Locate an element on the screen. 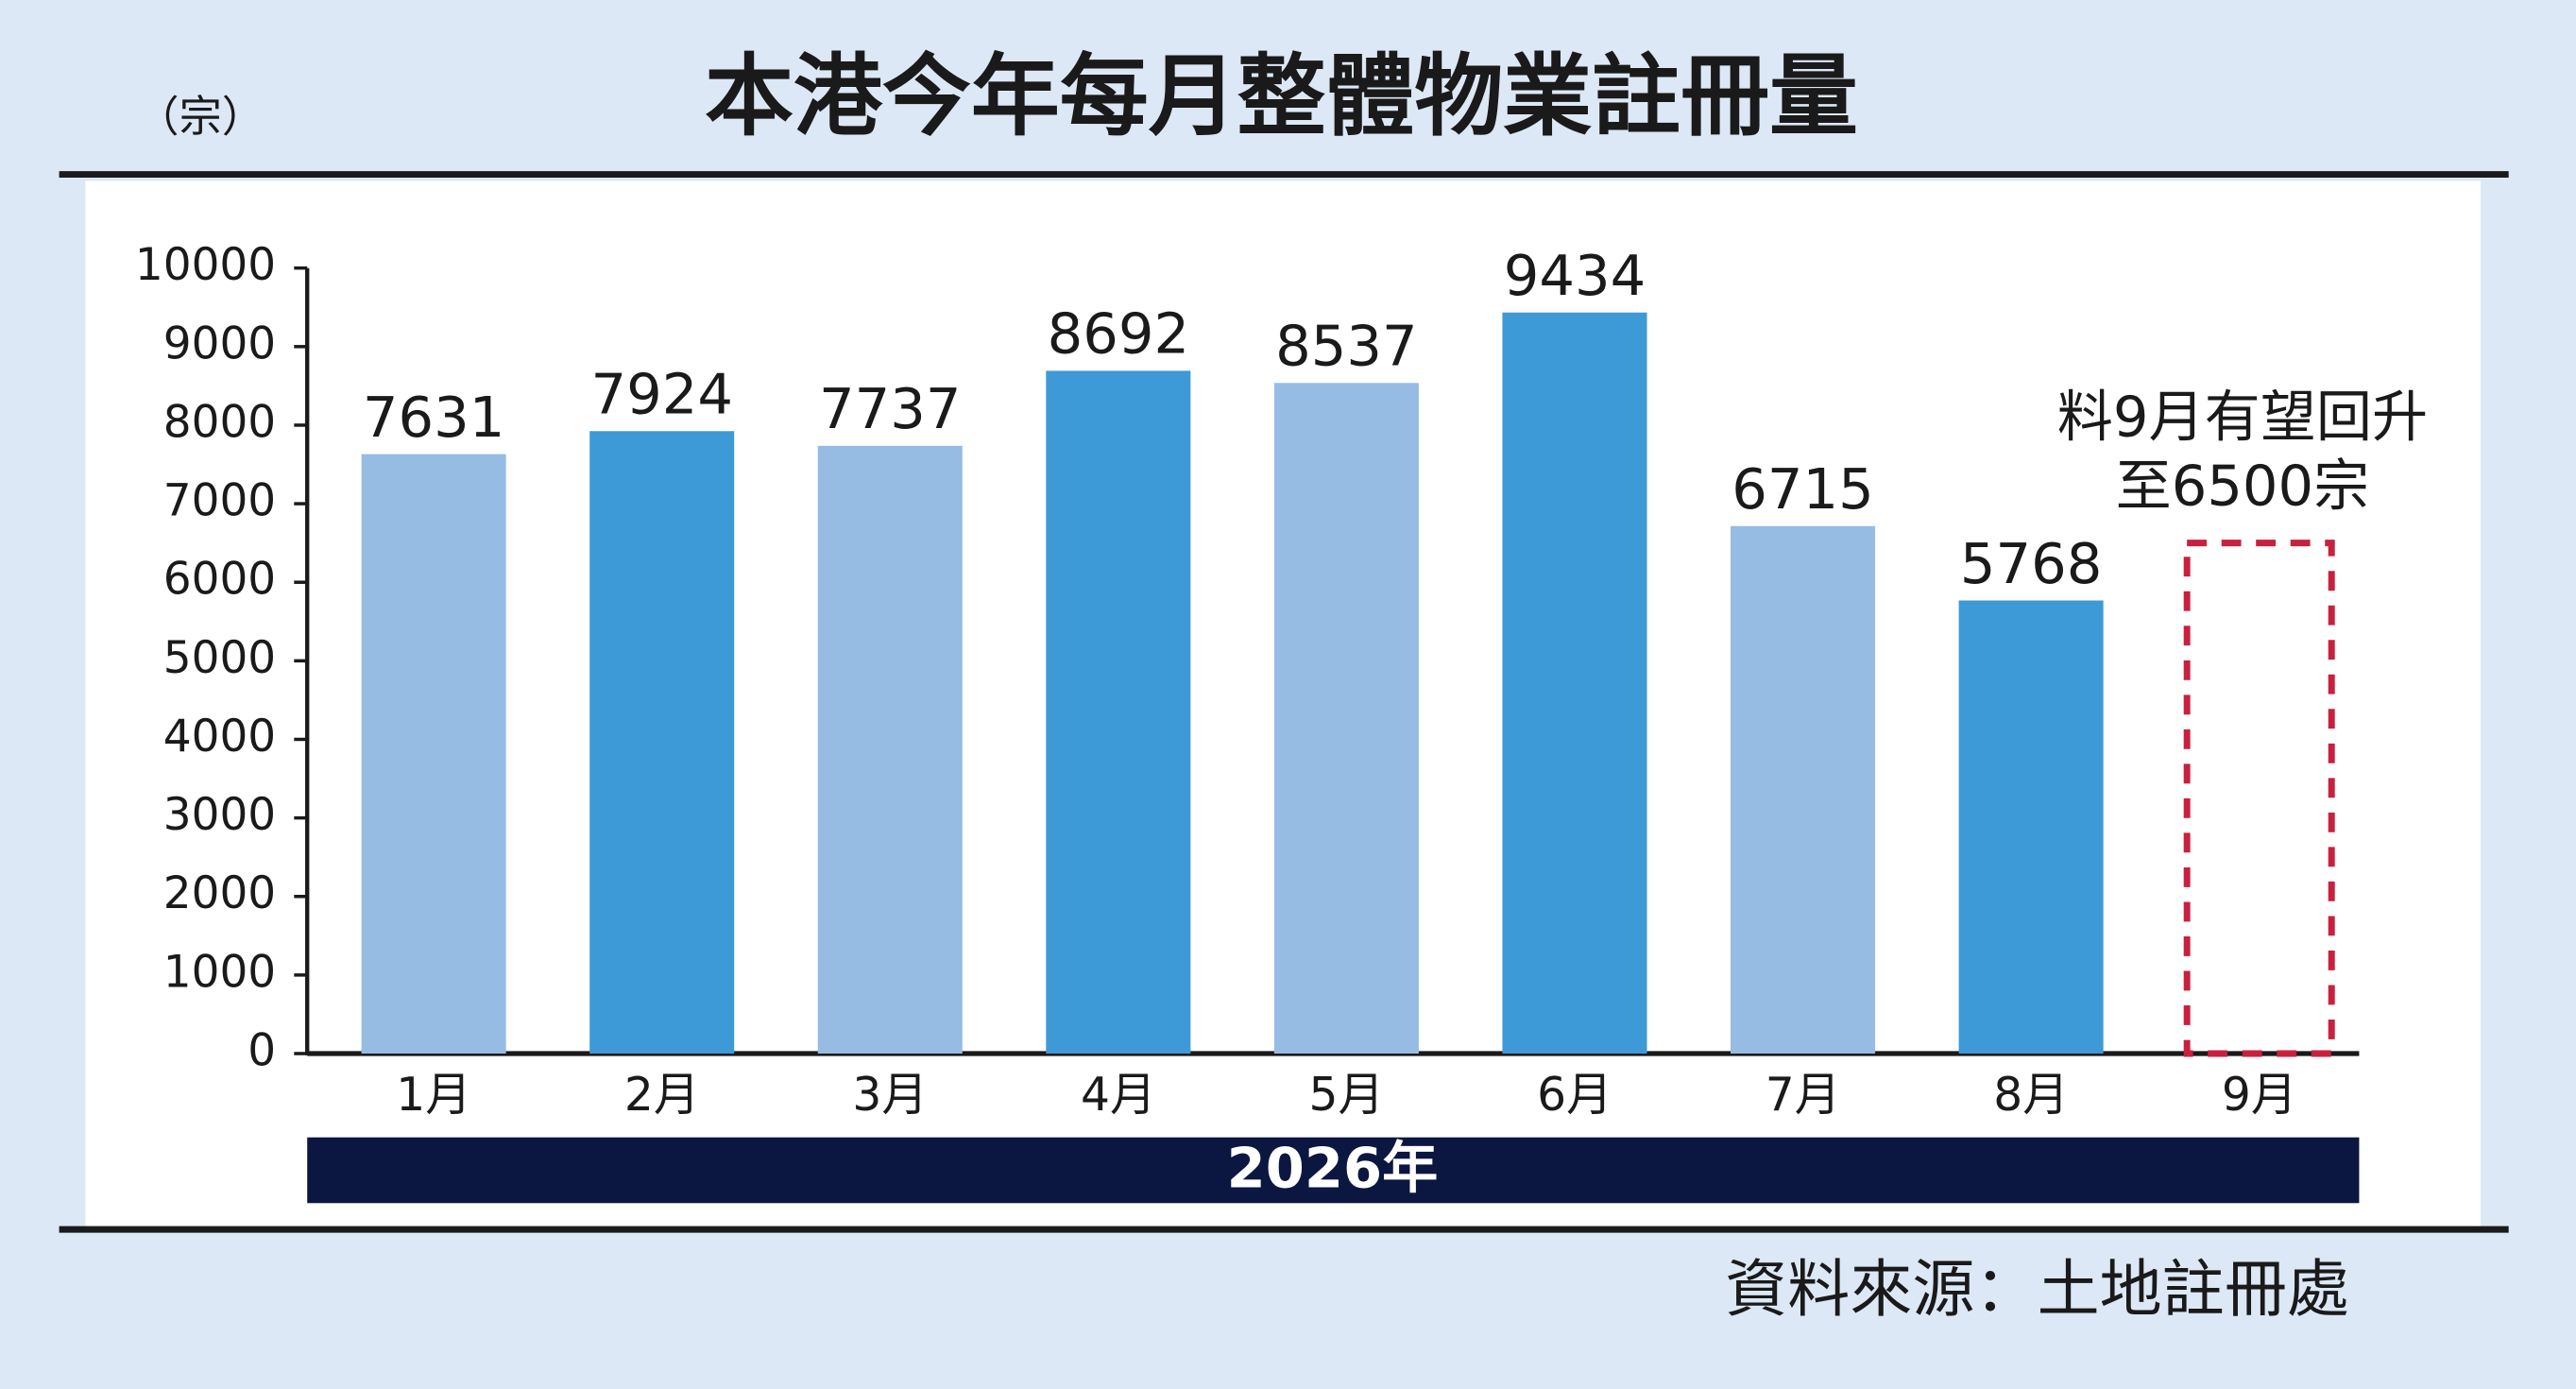  x-tick-label: 3月 is located at coordinates (890, 1095).